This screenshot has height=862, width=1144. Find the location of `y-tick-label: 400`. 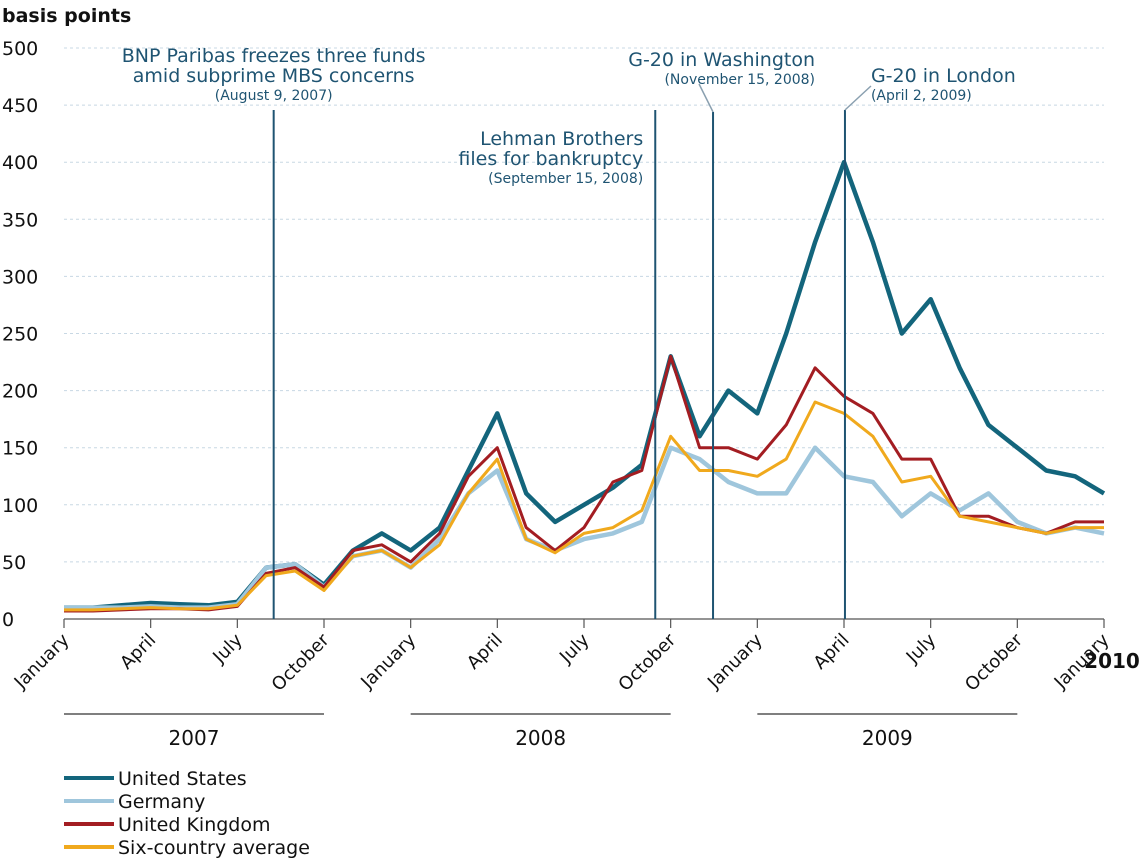

y-tick-label: 400 is located at coordinates (20, 163).